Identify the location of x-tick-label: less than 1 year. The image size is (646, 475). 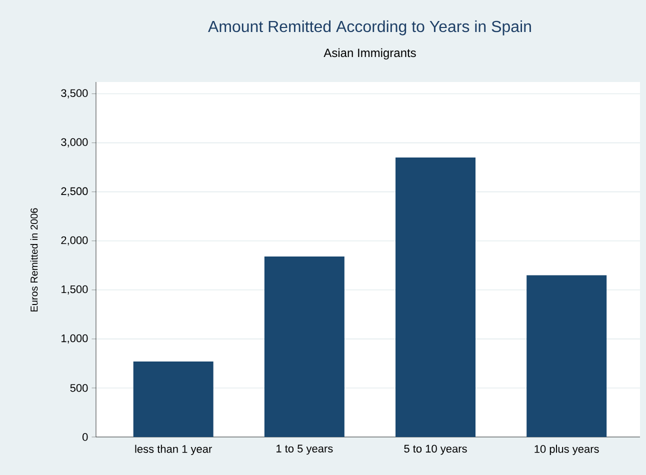
(173, 450).